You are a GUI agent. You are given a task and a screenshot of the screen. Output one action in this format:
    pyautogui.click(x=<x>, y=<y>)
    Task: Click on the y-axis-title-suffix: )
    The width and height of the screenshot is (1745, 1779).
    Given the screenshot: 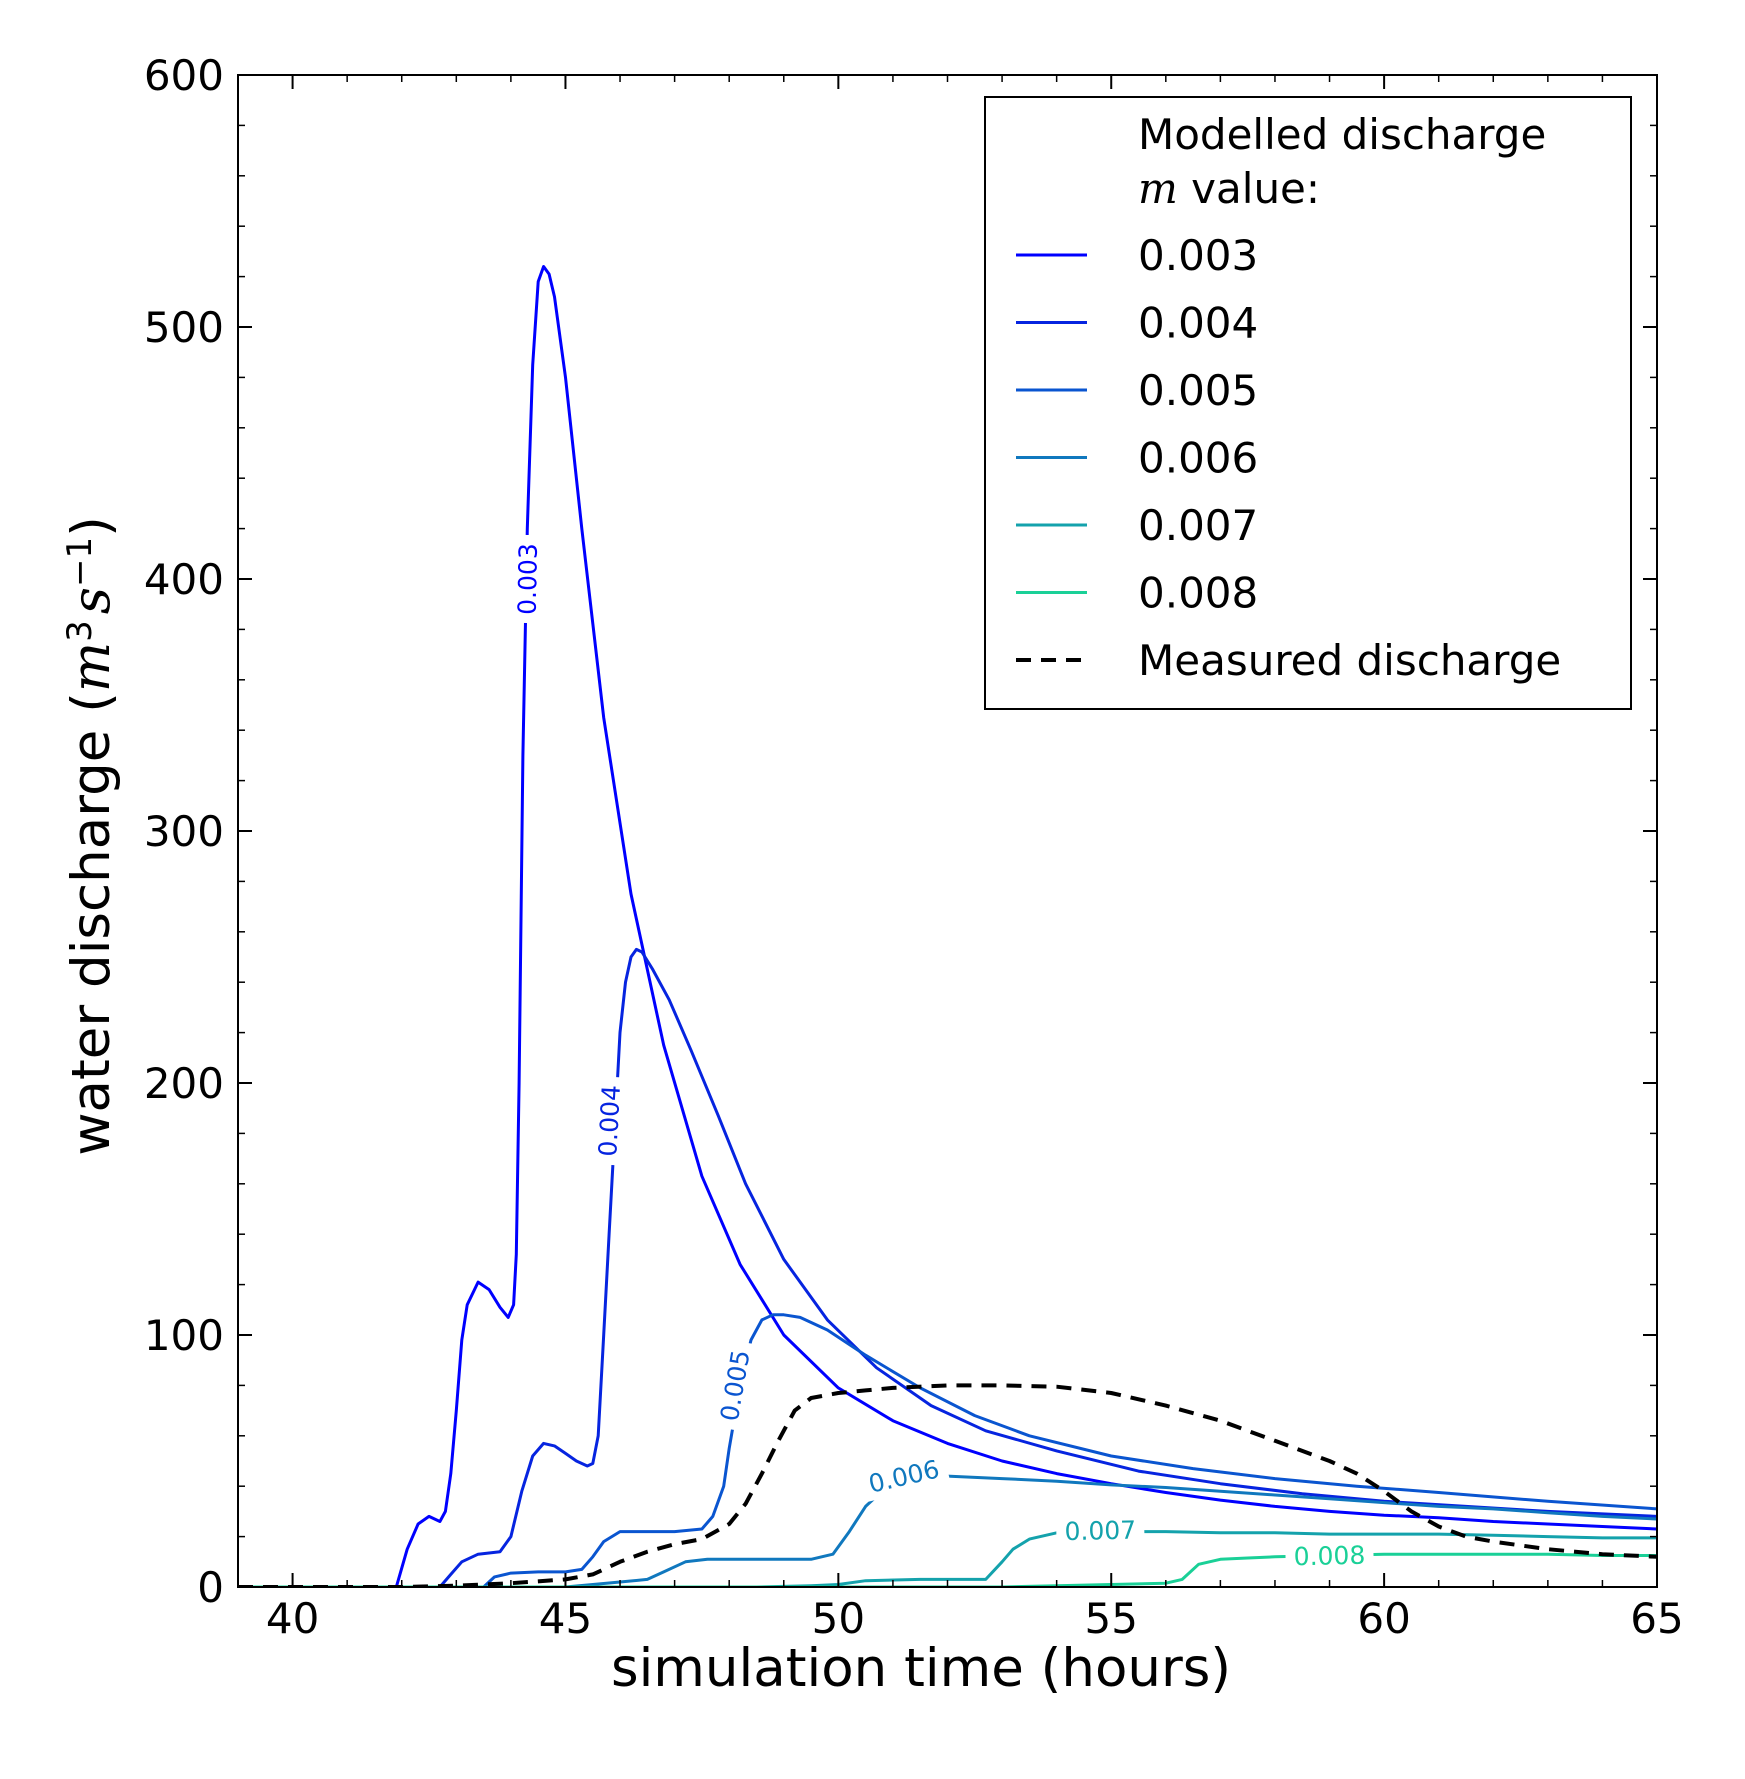 What is the action you would take?
    pyautogui.click(x=91, y=526)
    